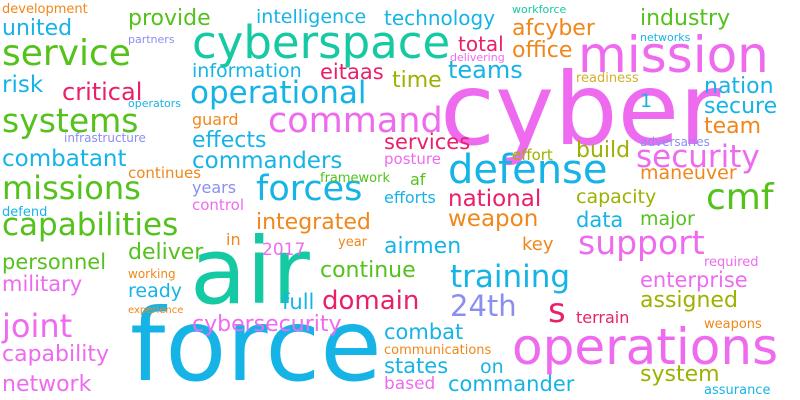  What do you see at coordinates (165, 173) in the screenshot?
I see `word-continues: continues` at bounding box center [165, 173].